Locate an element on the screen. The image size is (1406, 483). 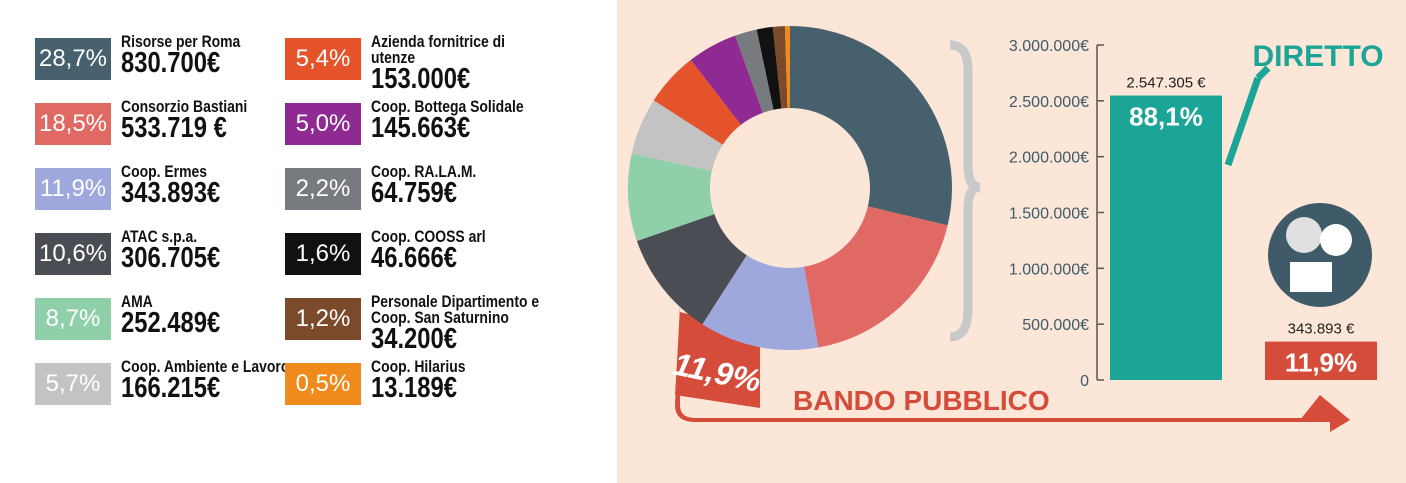
legend-percent: 28,7% is located at coordinates (73, 59).